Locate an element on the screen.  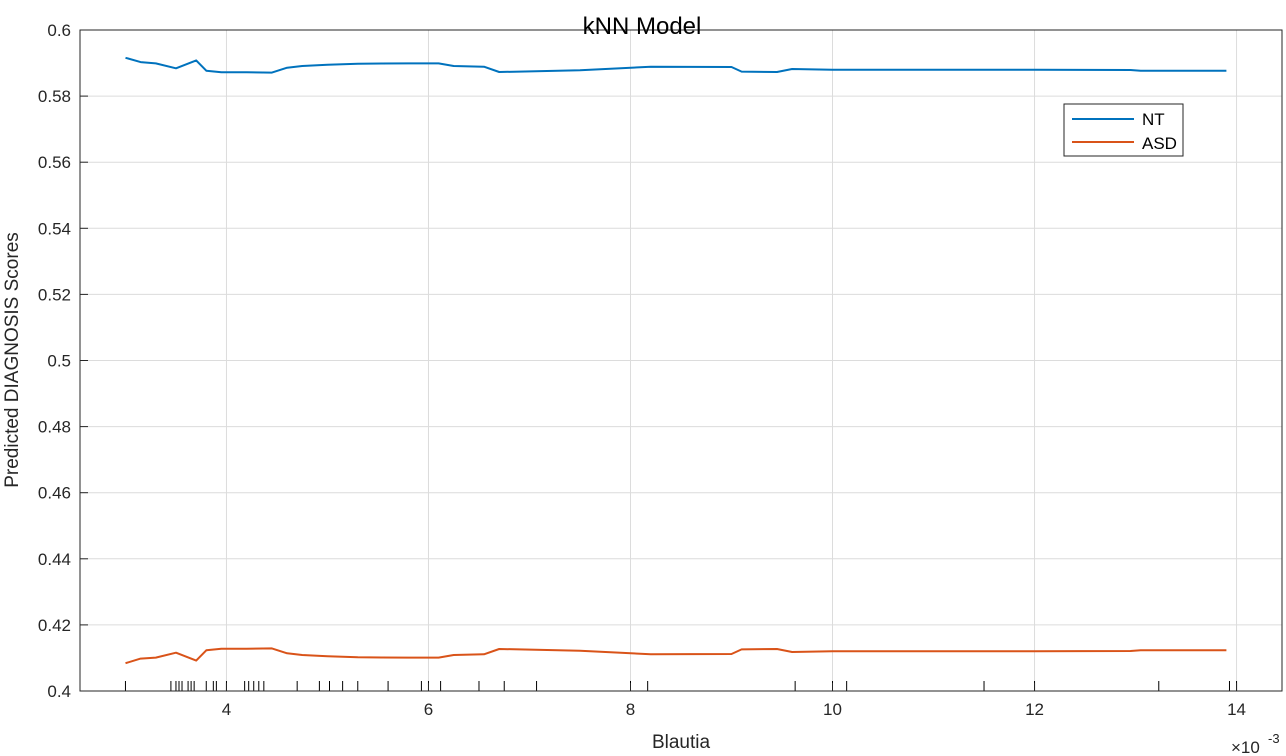
chart-title: kNN Model is located at coordinates (642, 26).